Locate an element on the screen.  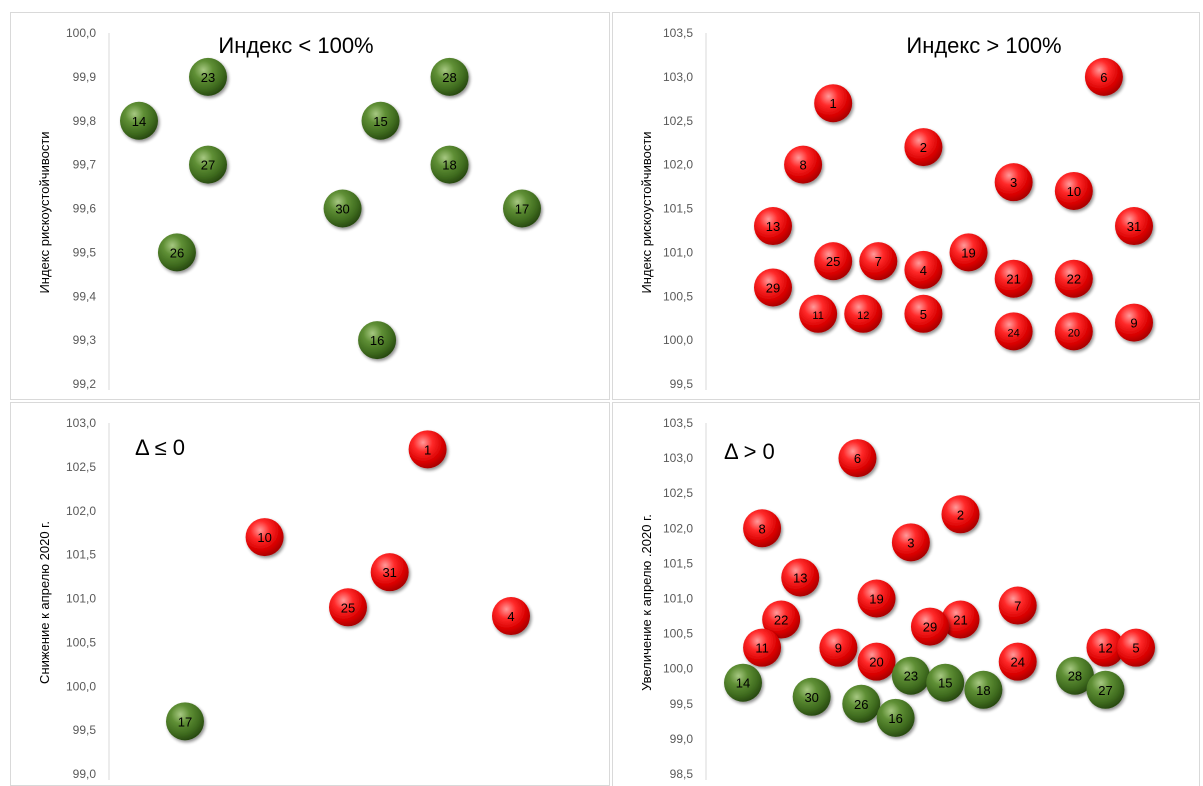
data-point-25: 25 is located at coordinates (833, 261).